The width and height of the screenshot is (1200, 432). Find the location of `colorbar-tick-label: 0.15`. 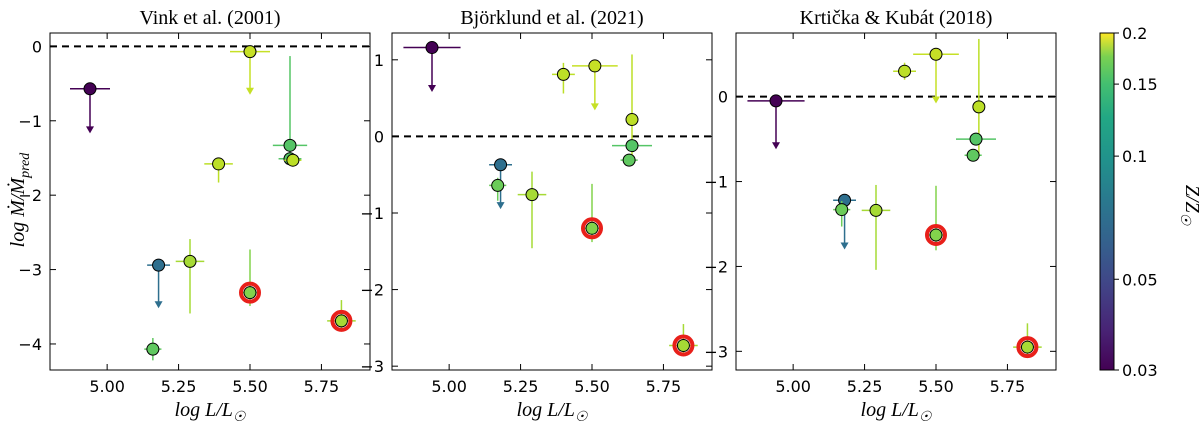

colorbar-tick-label: 0.15 is located at coordinates (1140, 84).